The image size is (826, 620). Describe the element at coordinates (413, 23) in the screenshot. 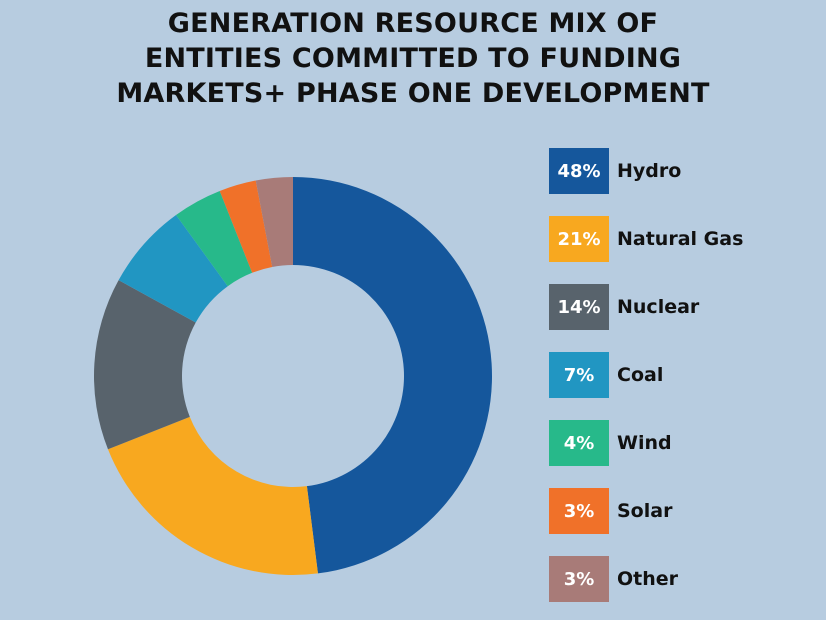

I see `chart-title-line-1: GENERATION RESOURCE MIX OF` at that location.